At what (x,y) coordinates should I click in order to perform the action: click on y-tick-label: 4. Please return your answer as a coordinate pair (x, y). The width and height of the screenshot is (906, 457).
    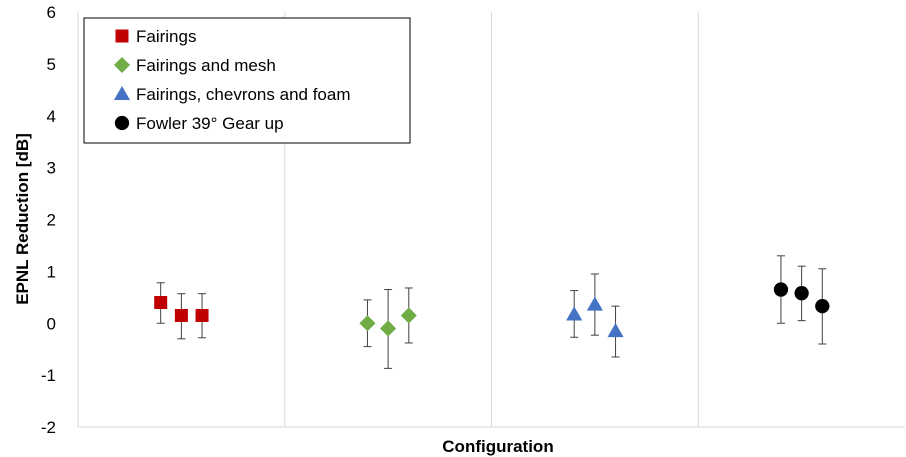
    Looking at the image, I should click on (51, 116).